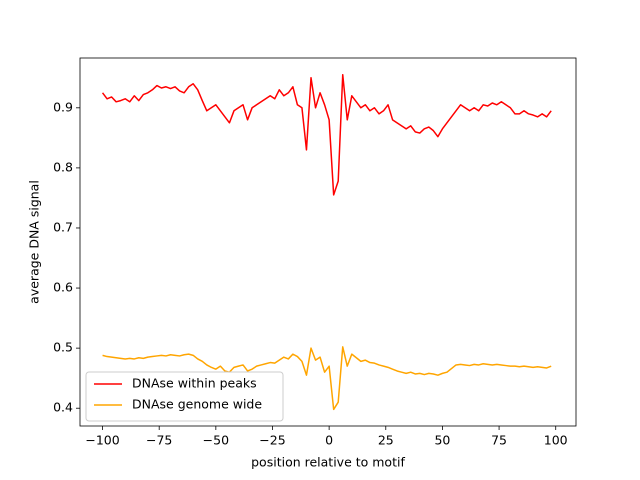 The height and width of the screenshot is (480, 640). I want to click on y-tick-label: 0.5, so click(63, 347).